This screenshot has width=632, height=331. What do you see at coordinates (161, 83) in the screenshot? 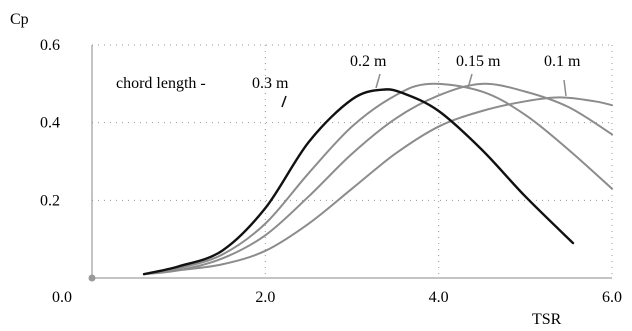
I see `chord-length-prefix-label: chord length -` at bounding box center [161, 83].